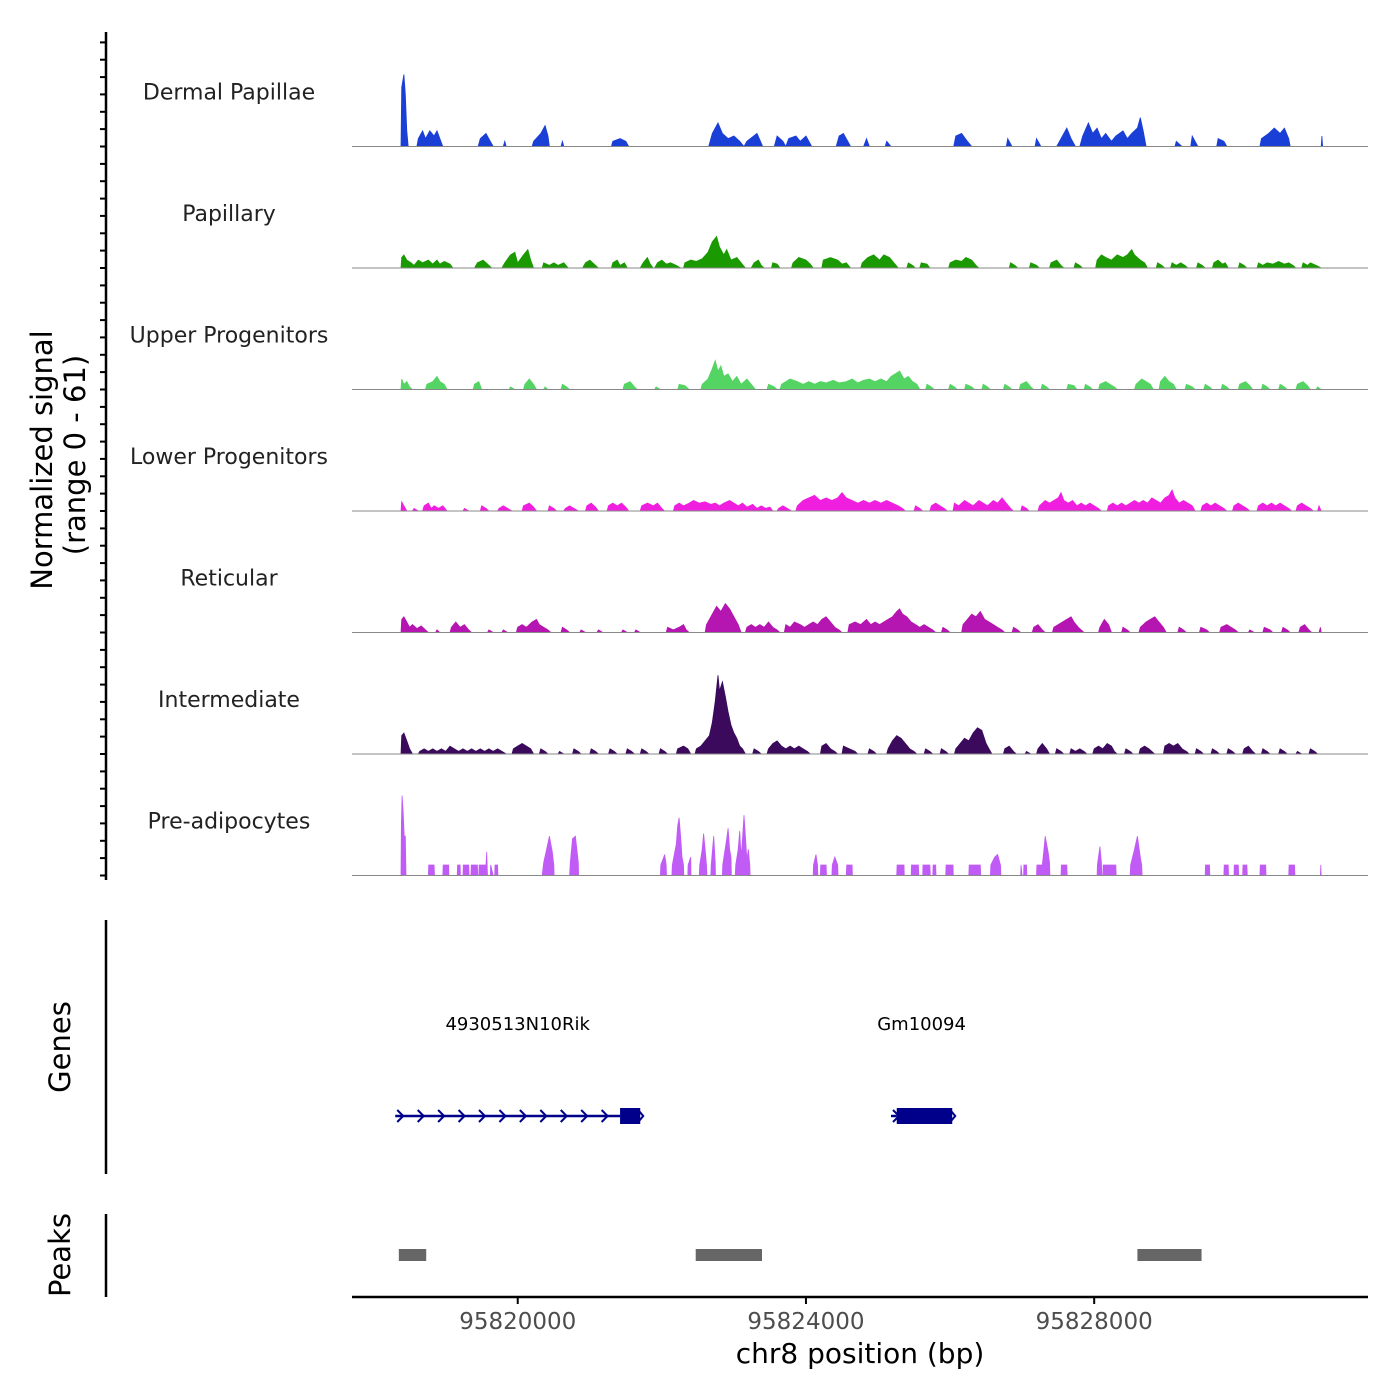  What do you see at coordinates (60, 1047) in the screenshot?
I see `genes-axis-label: Genes` at bounding box center [60, 1047].